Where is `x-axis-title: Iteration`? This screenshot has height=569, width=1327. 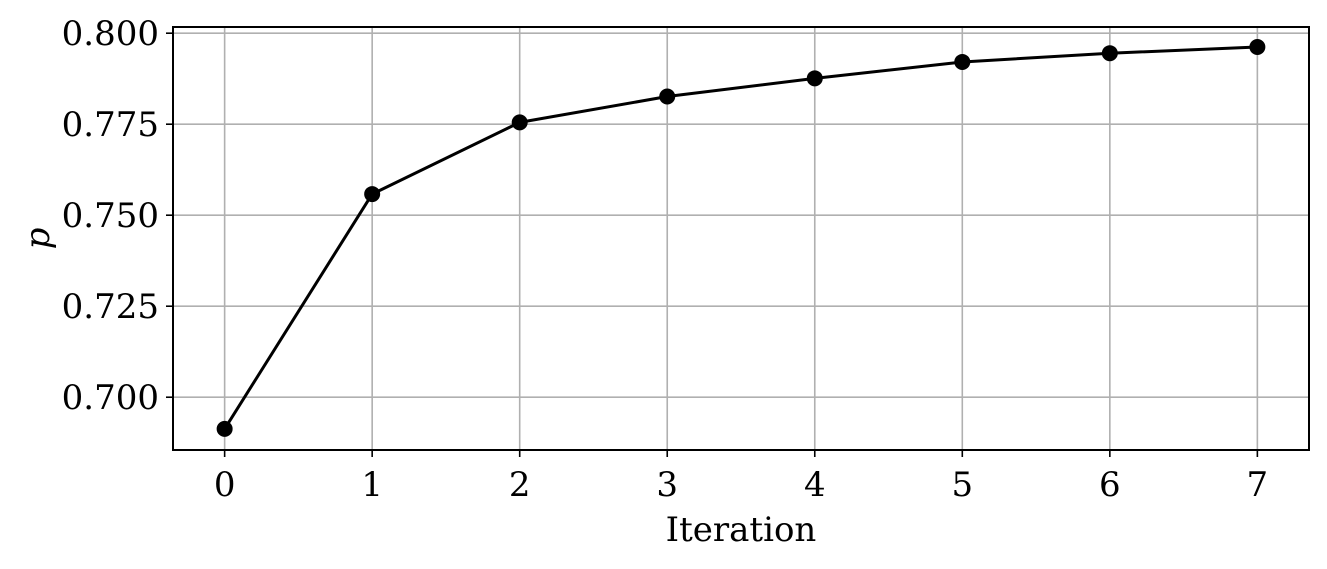 x-axis-title: Iteration is located at coordinates (741, 530).